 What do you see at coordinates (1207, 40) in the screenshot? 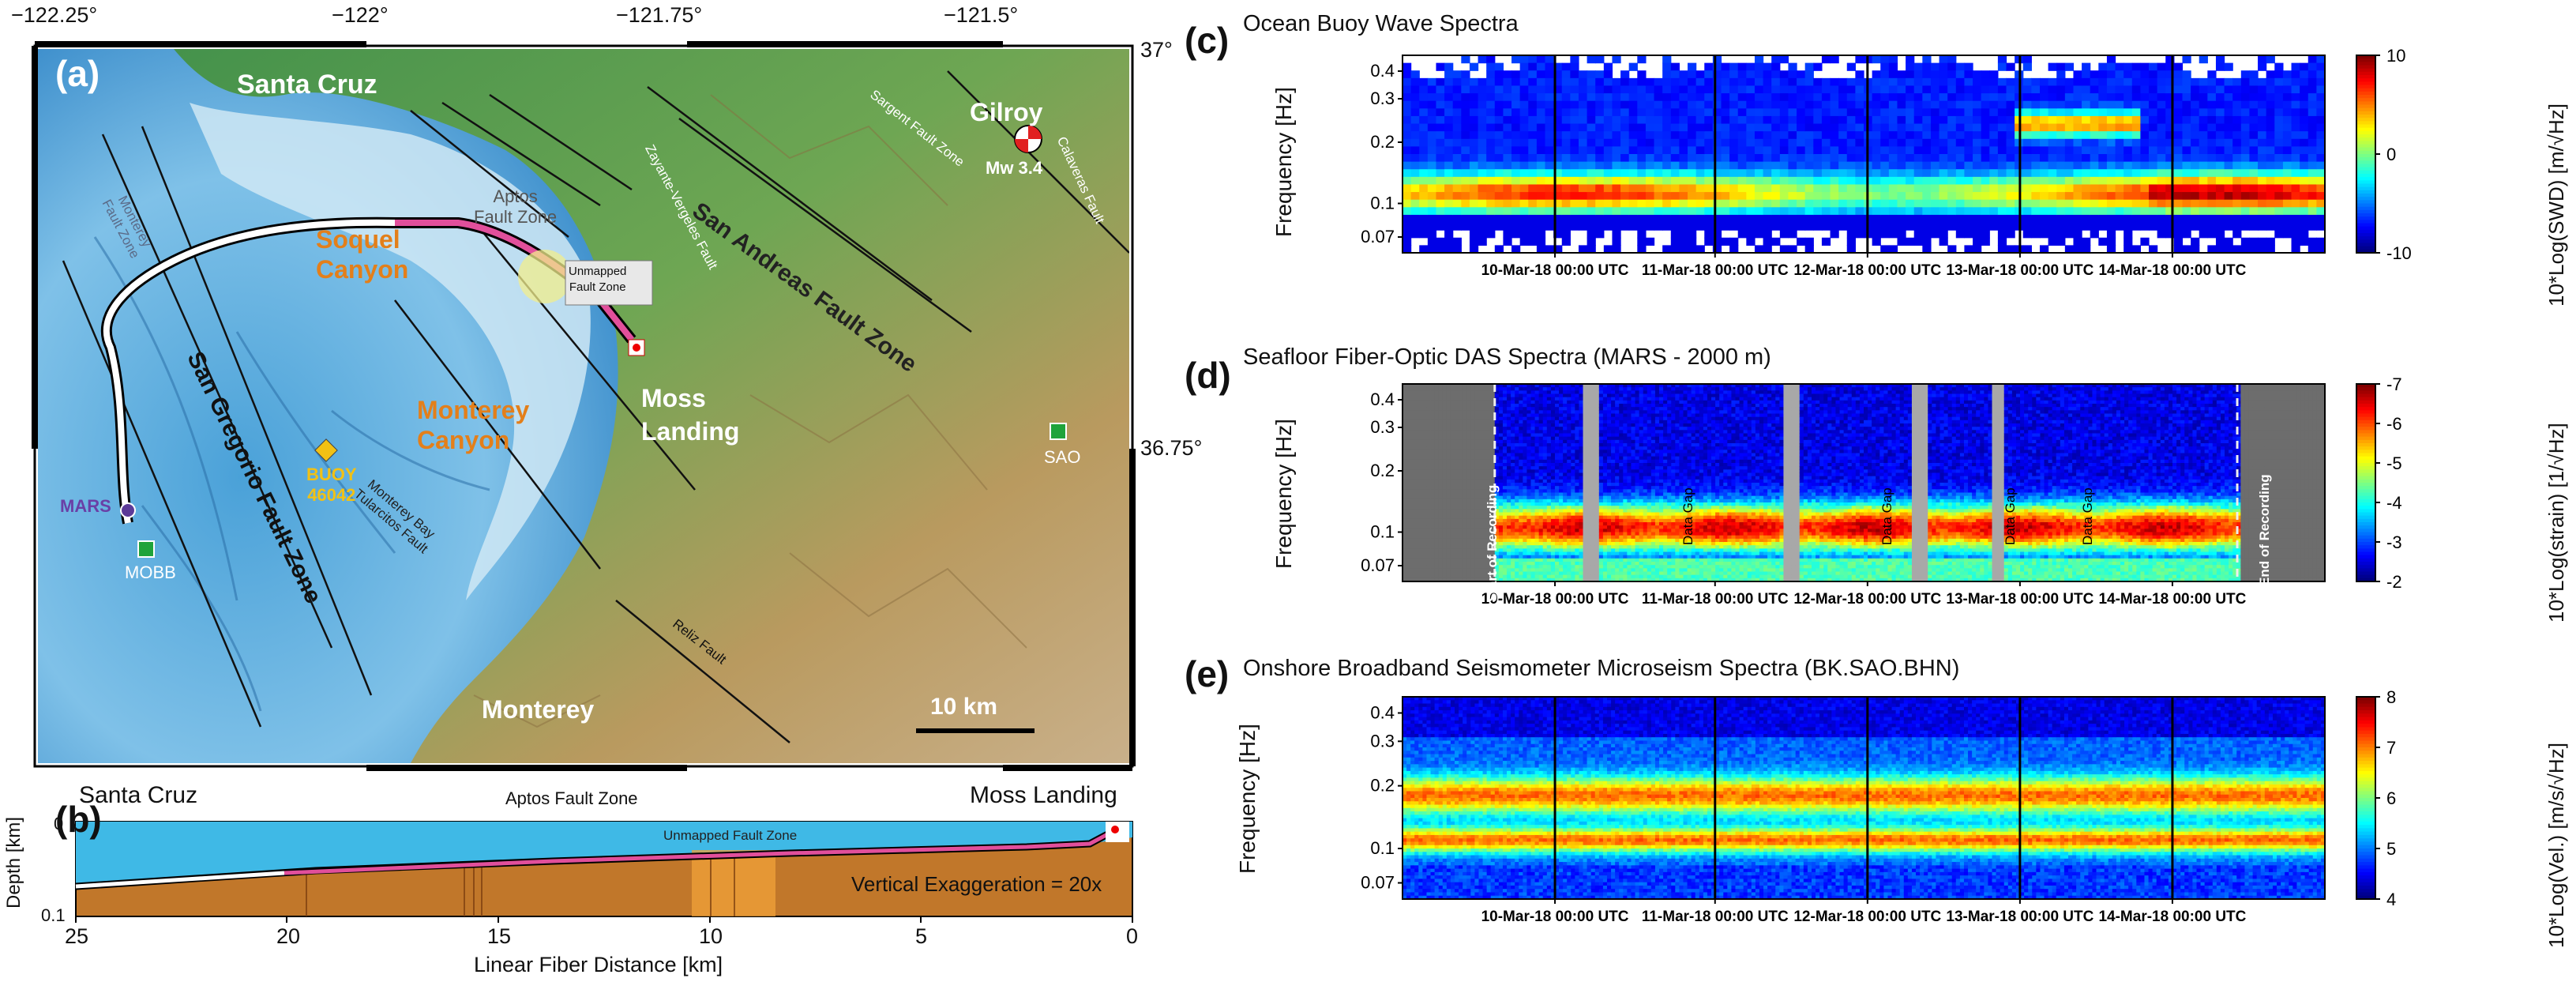
I see `panel-label-c: (c)` at bounding box center [1207, 40].